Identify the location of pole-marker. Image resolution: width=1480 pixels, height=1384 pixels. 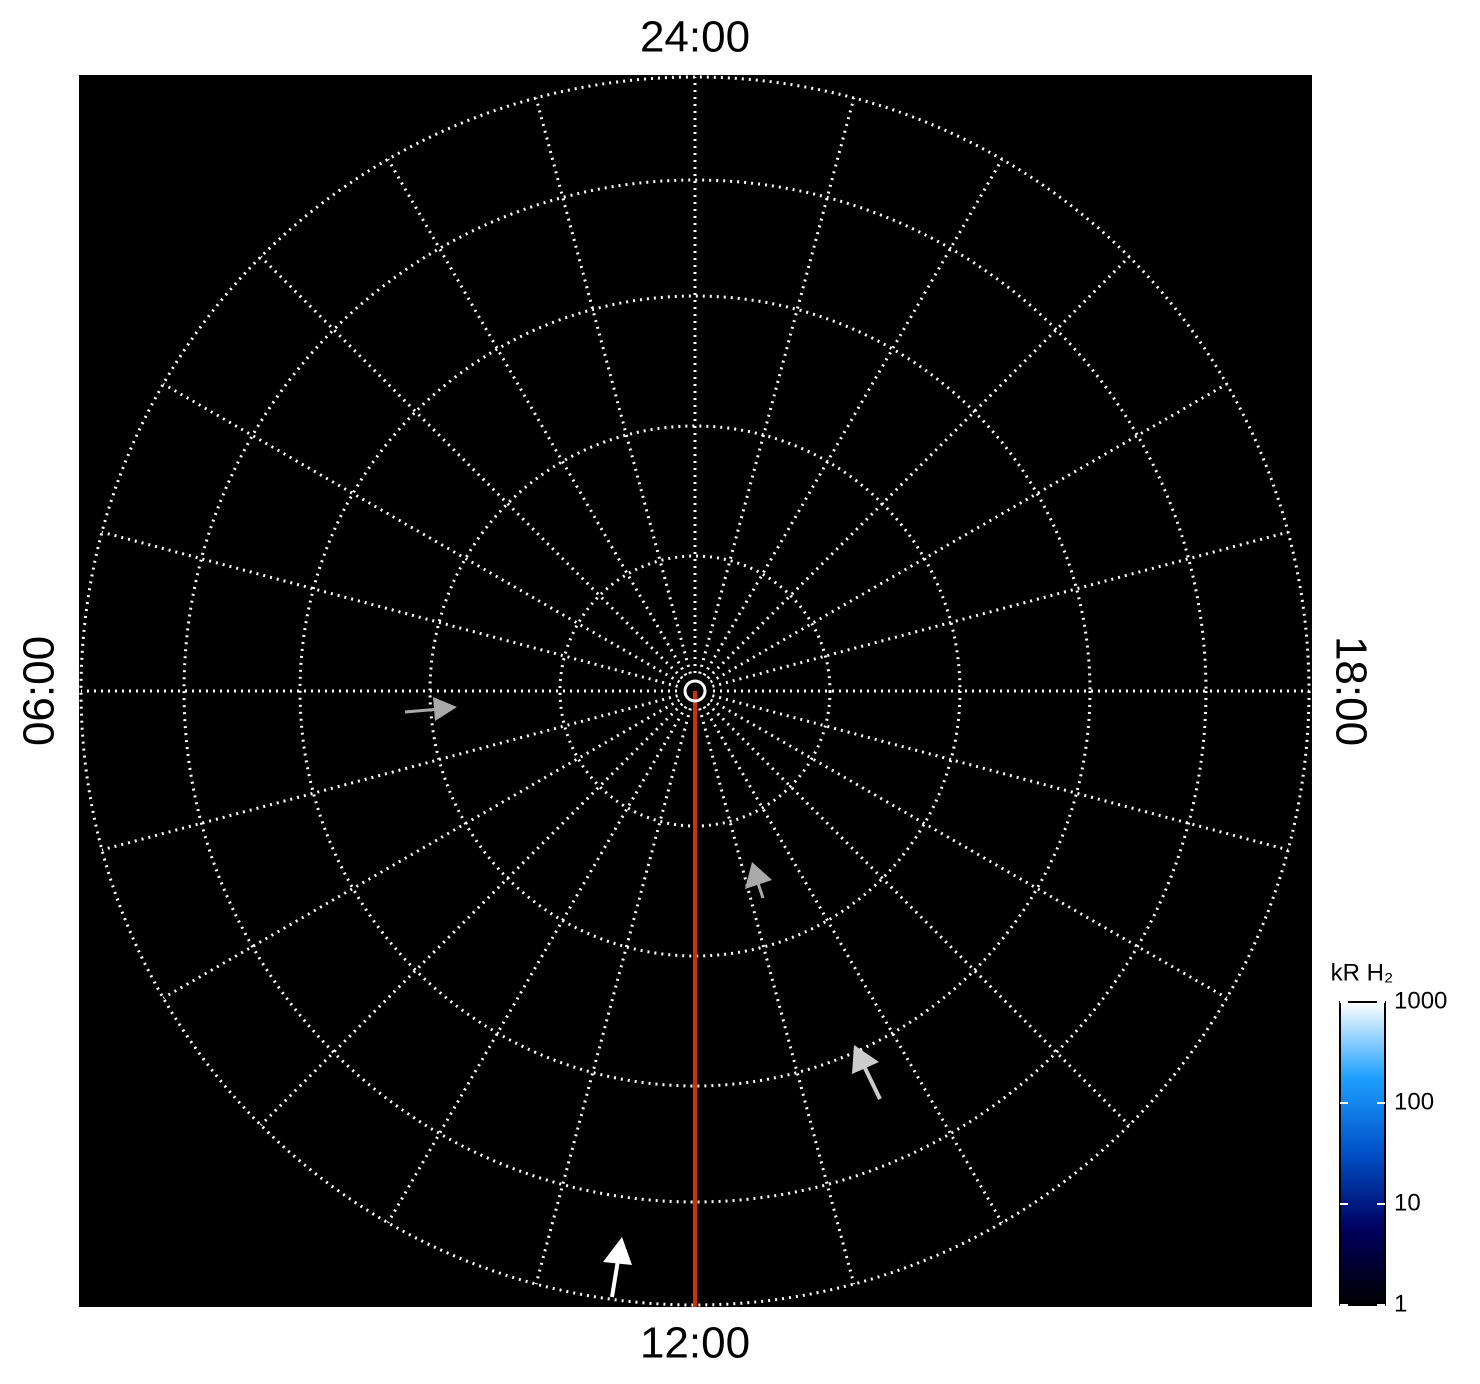
(695, 691).